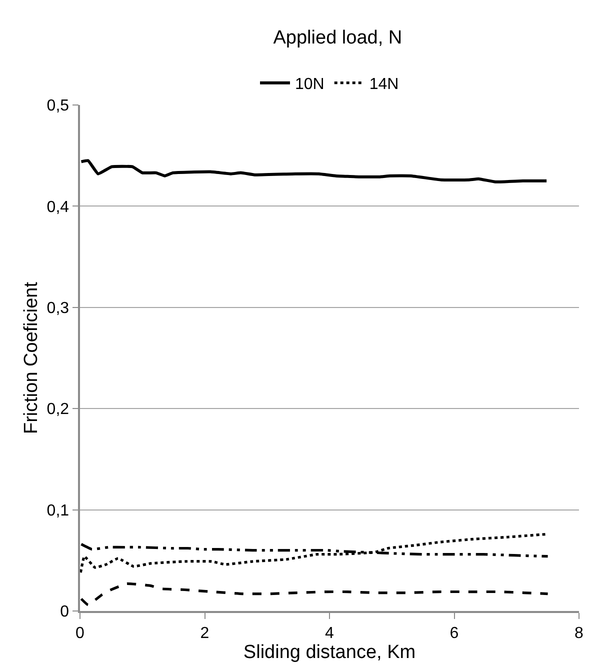  What do you see at coordinates (329, 652) in the screenshot?
I see `x-axis-title: Sliding distance, Km` at bounding box center [329, 652].